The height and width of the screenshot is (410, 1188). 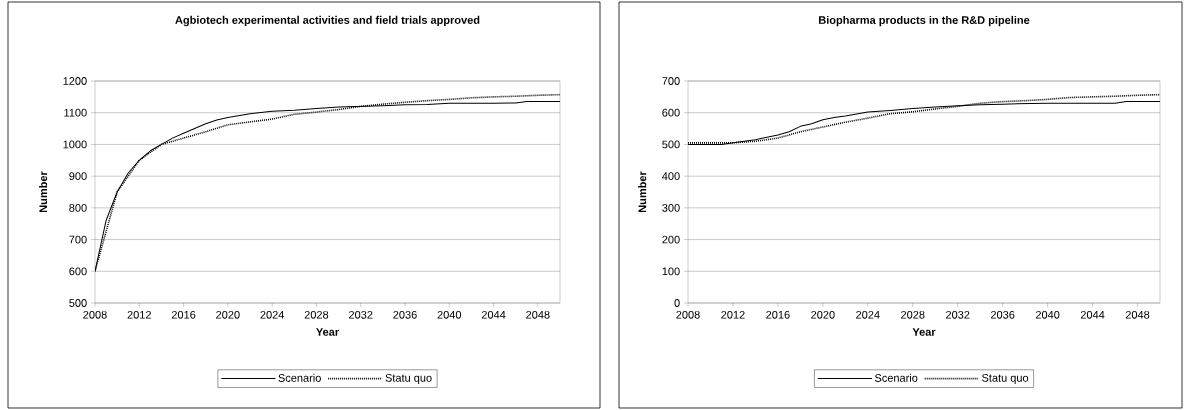 What do you see at coordinates (78, 176) in the screenshot?
I see `y-tick-label: 900` at bounding box center [78, 176].